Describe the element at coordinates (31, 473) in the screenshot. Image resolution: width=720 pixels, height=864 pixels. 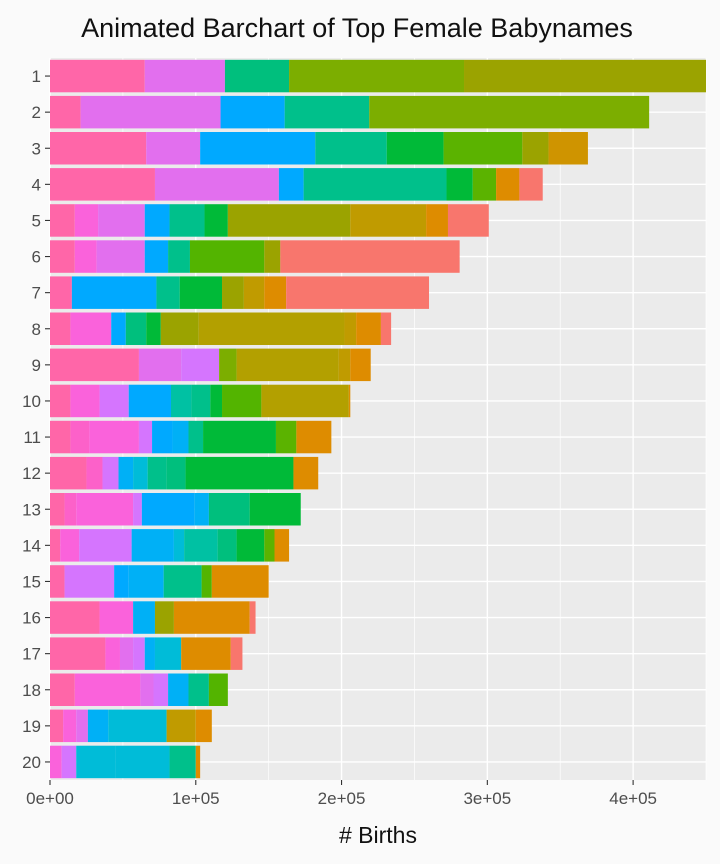
I see `y-tick-label: 12` at that location.